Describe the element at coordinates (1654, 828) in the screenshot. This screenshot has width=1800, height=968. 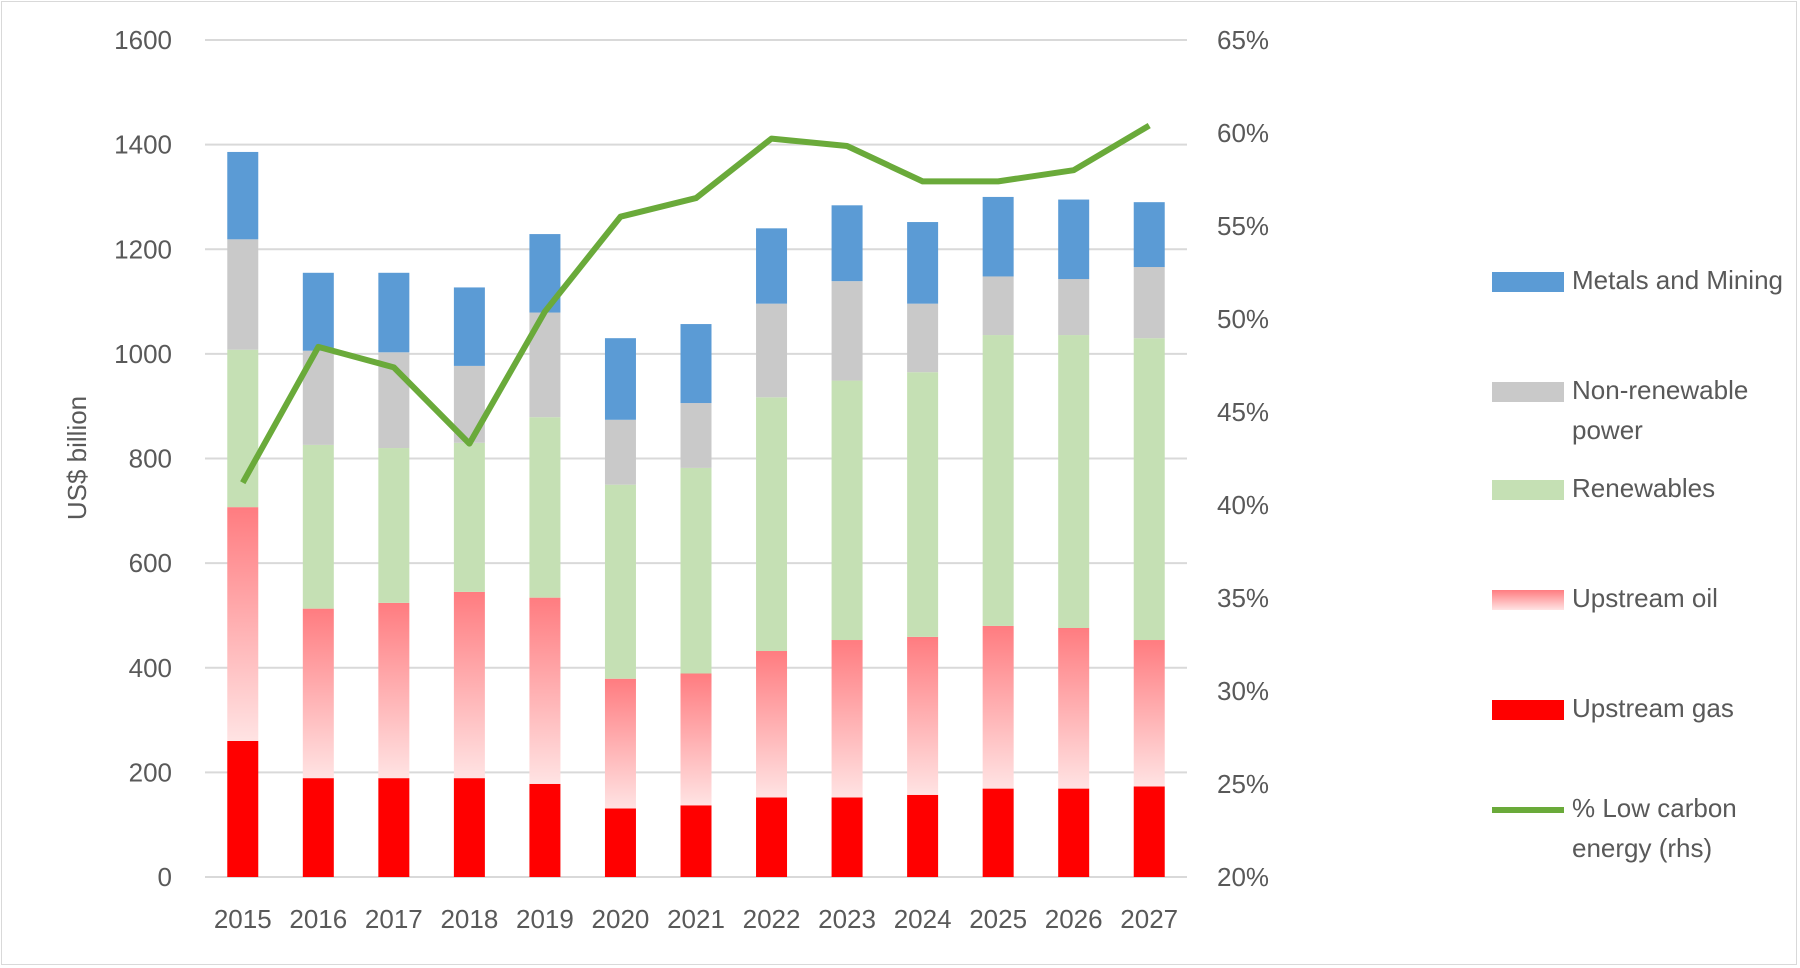
I see `legend-label: % Low carbon energy (rhs)` at that location.